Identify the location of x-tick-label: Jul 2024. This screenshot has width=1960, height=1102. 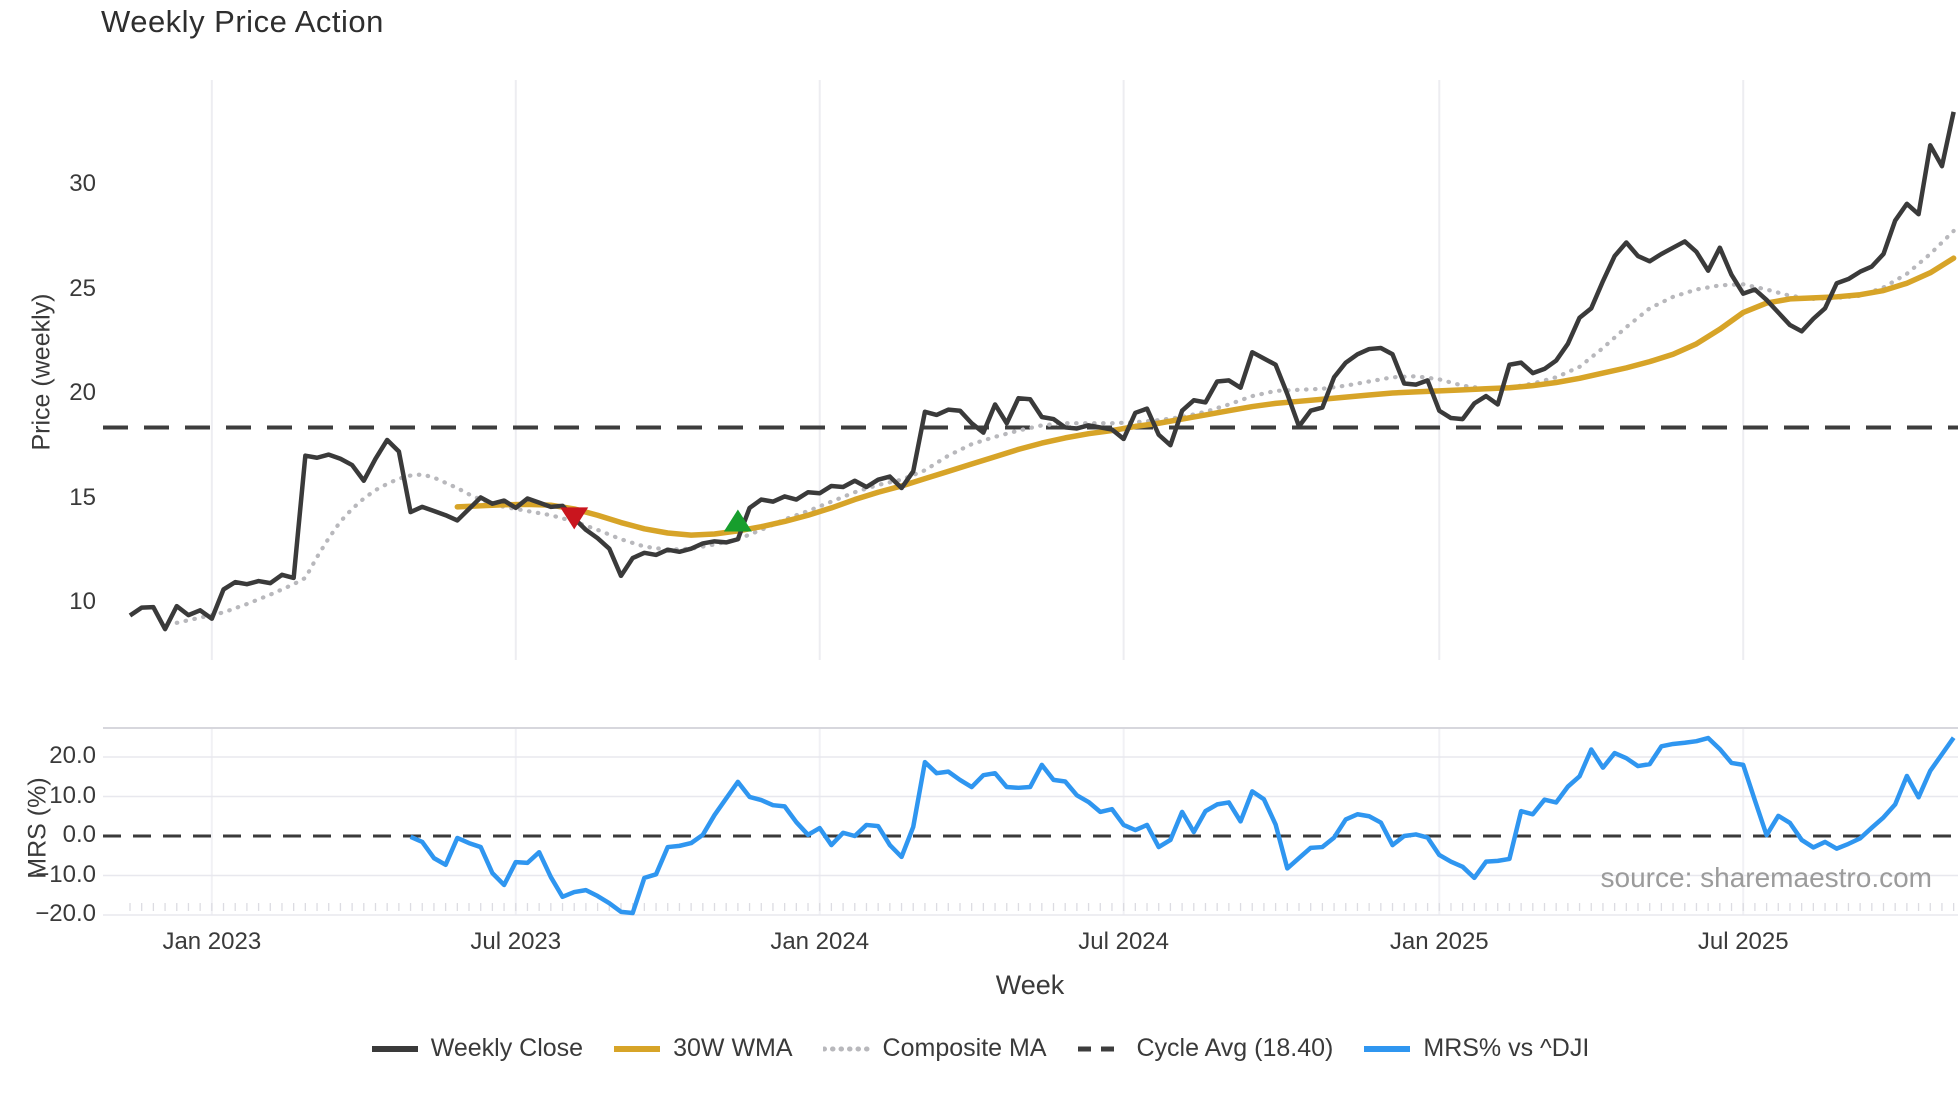
(1124, 941).